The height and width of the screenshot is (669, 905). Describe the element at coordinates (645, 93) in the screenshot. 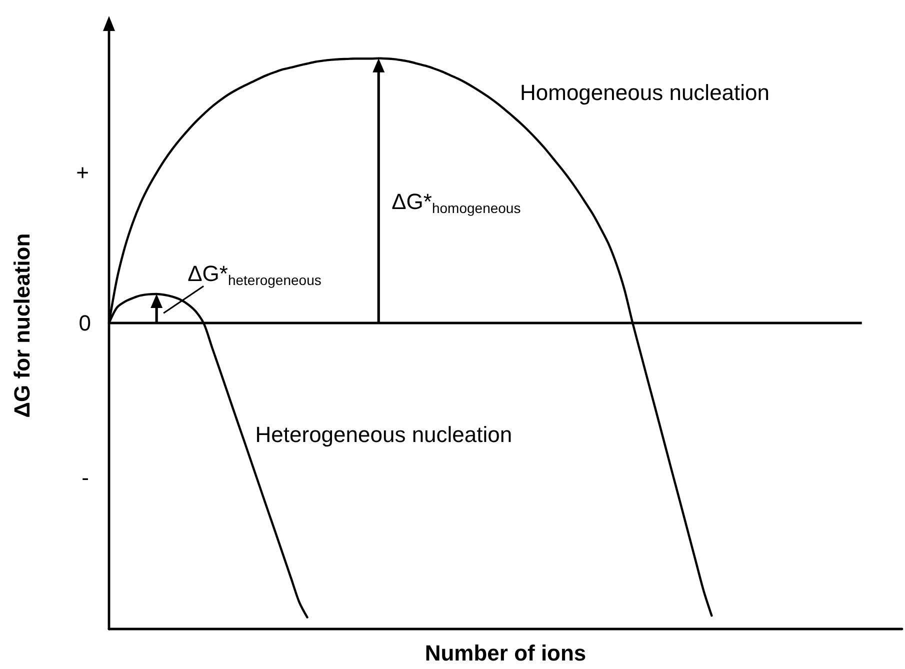

I see `series-label: Homogeneous nucleation` at that location.